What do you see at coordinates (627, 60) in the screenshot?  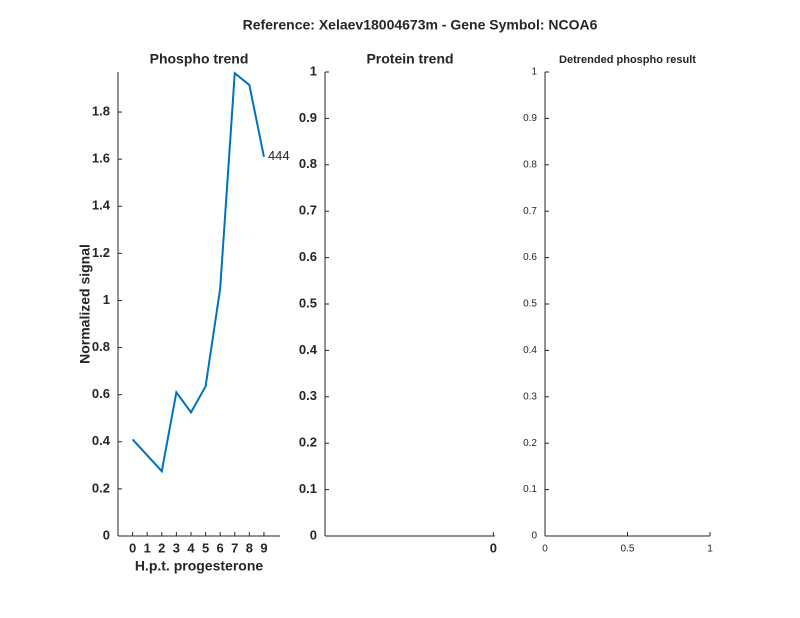 I see `chart-title: Detrended phospho result` at bounding box center [627, 60].